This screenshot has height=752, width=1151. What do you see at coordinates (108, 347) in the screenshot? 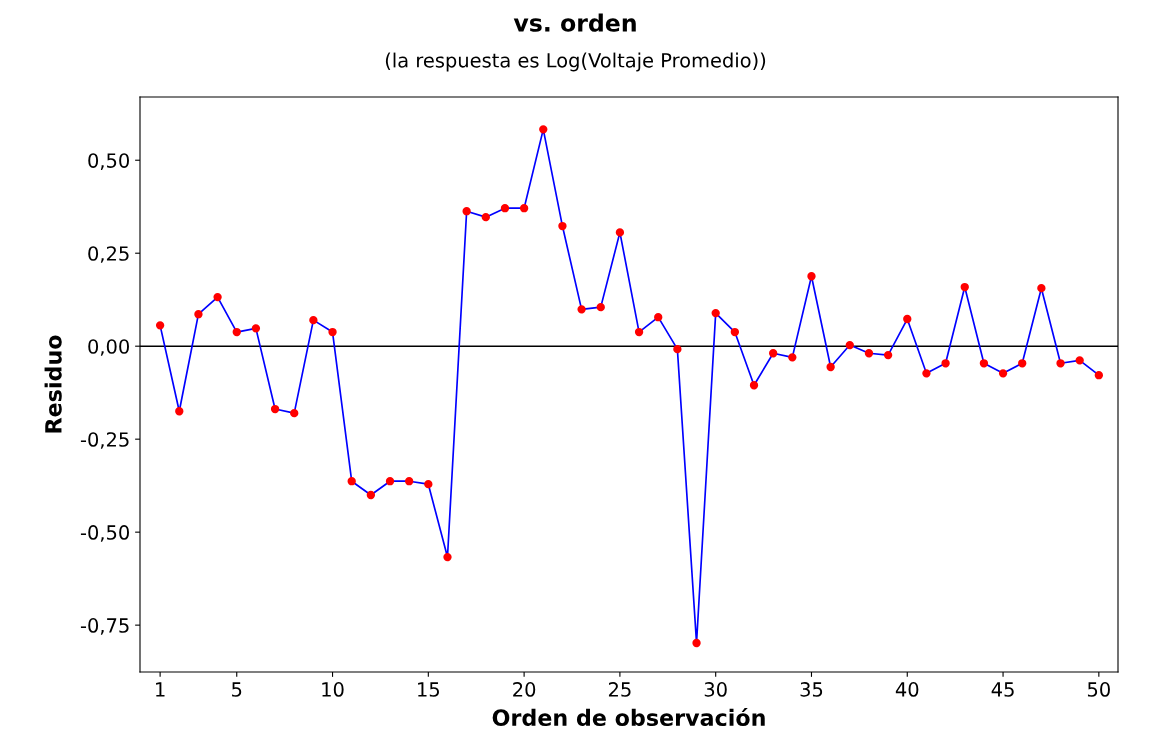
I see `y-tick-label: 0,00` at bounding box center [108, 347].